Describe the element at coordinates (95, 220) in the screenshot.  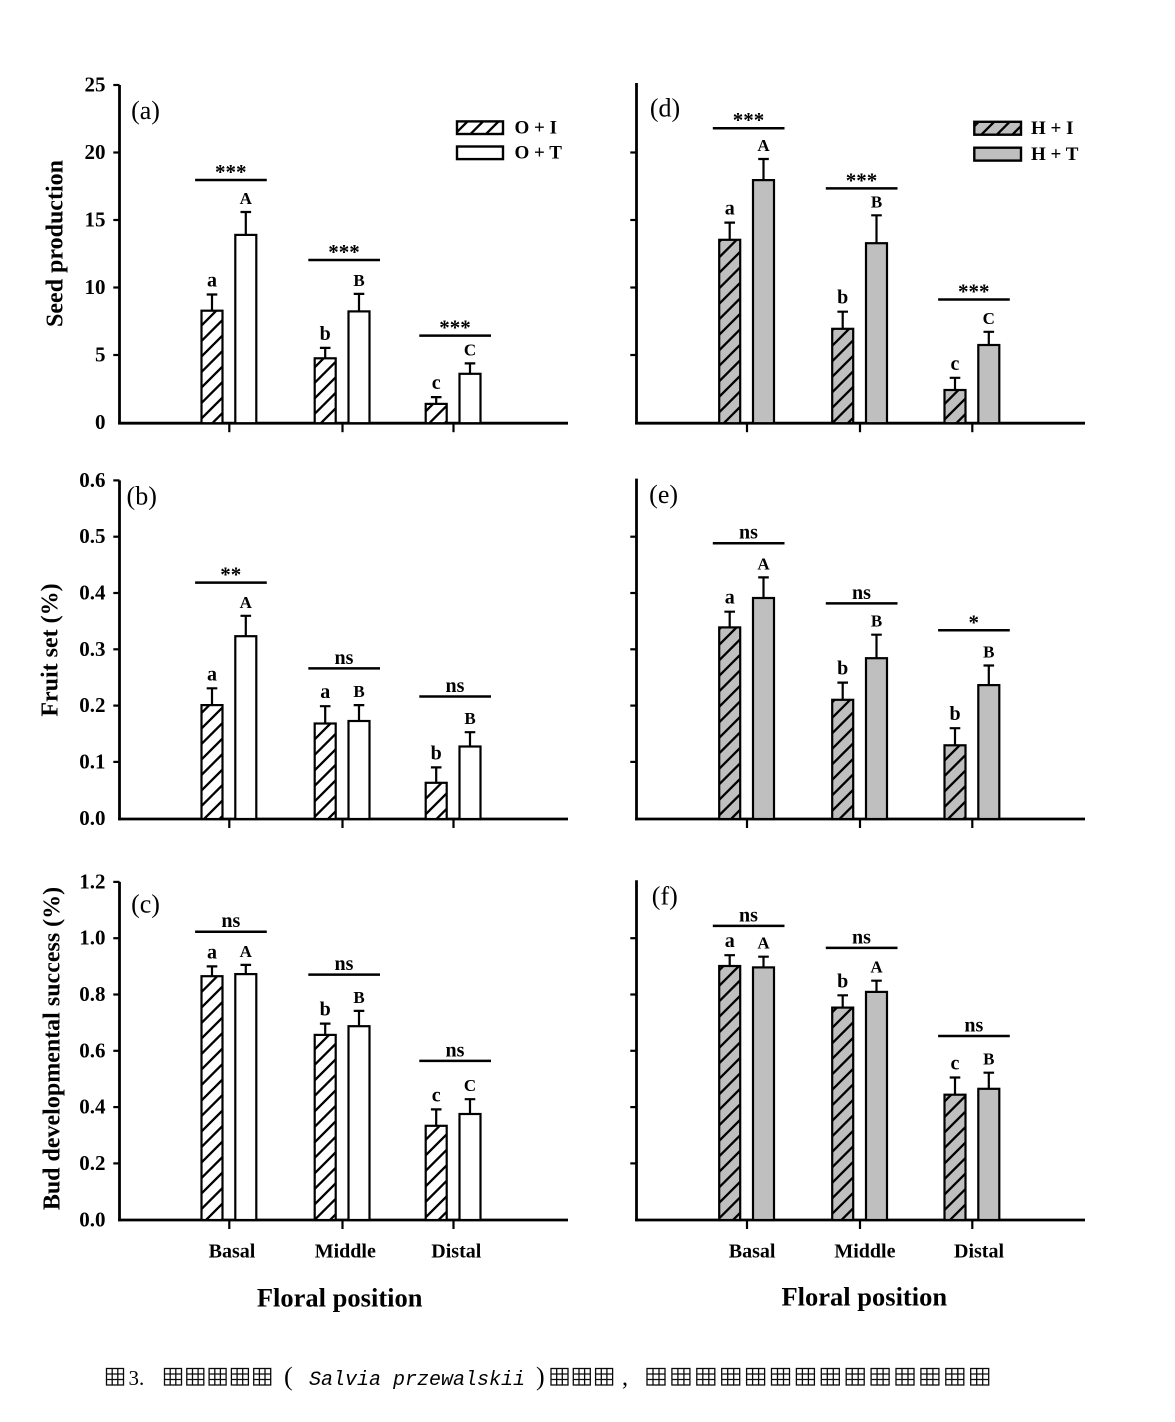
I see `svg-text: 15` at that location.